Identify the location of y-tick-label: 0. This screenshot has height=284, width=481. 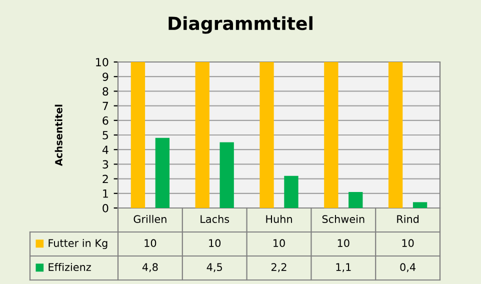
(105, 208).